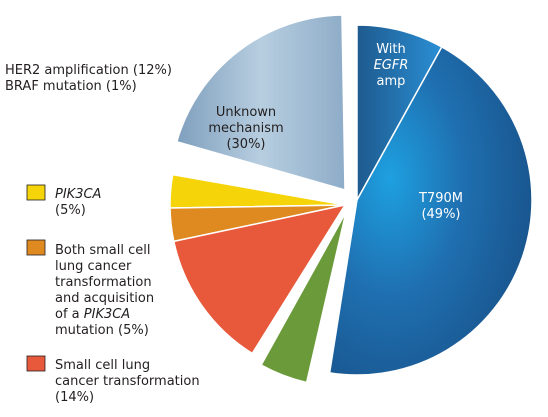 The width and height of the screenshot is (548, 417). Describe the element at coordinates (78, 202) in the screenshot. I see `legend-label-pik3ca: PIK3CA (5%)` at that location.